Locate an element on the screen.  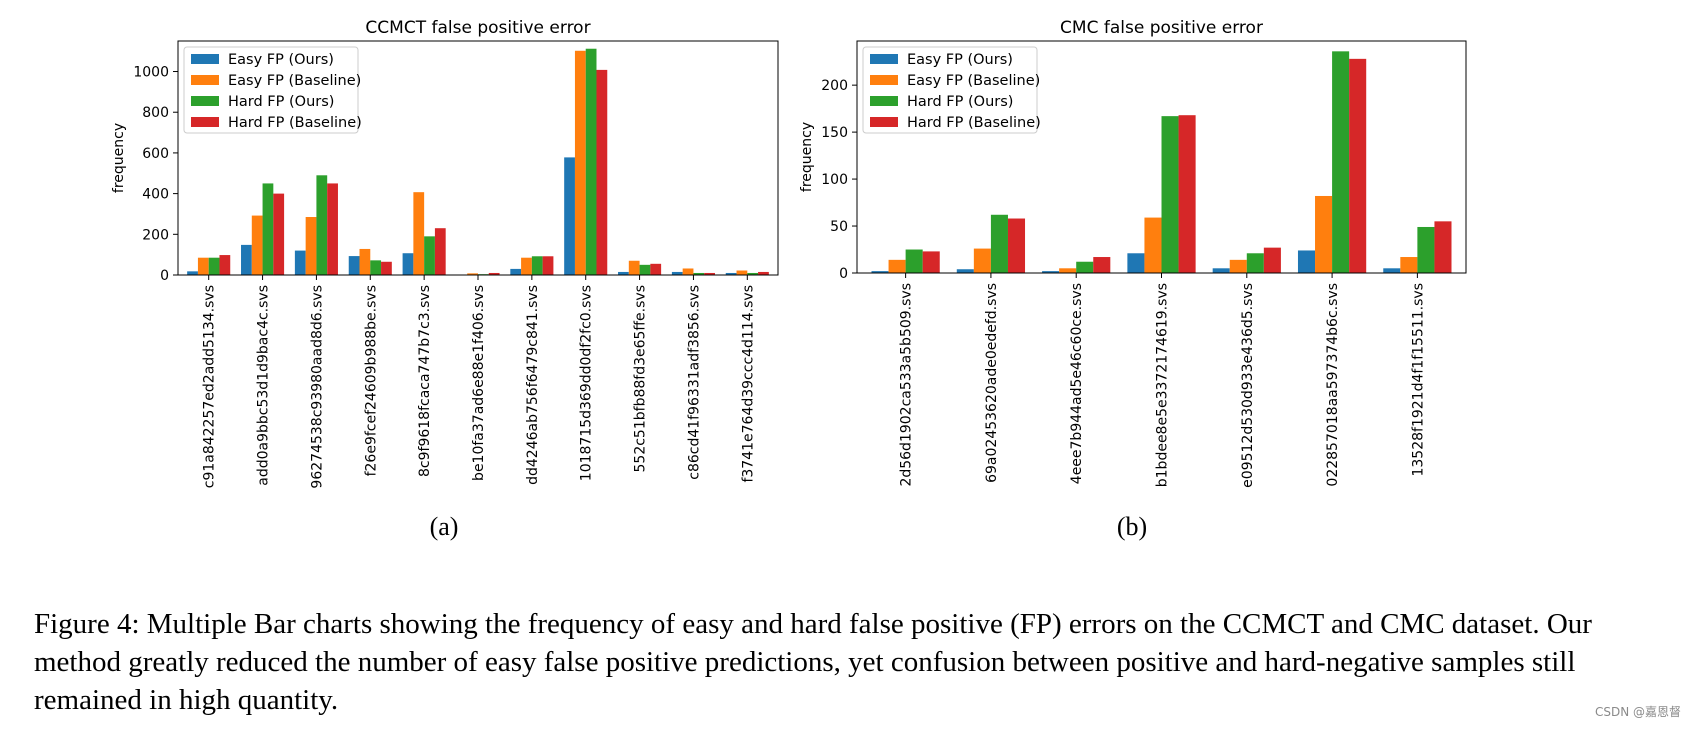
legend-box is located at coordinates (271, 90).